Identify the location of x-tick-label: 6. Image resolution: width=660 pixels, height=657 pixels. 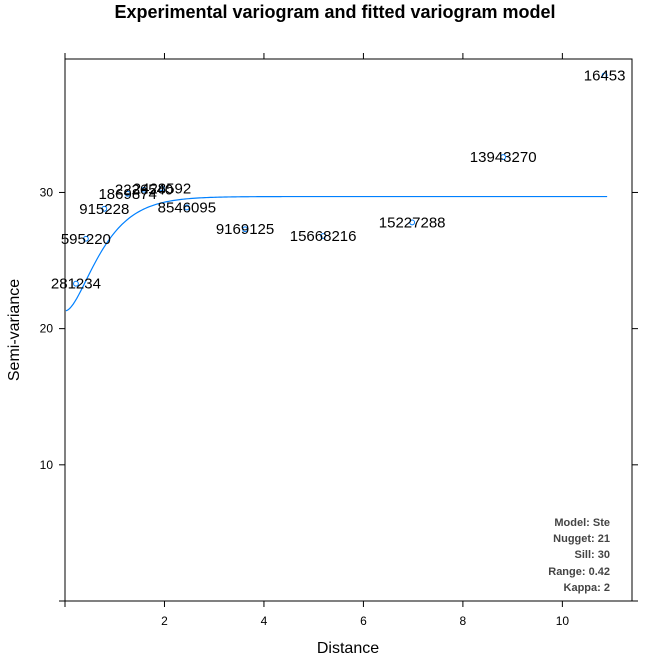
(363, 621).